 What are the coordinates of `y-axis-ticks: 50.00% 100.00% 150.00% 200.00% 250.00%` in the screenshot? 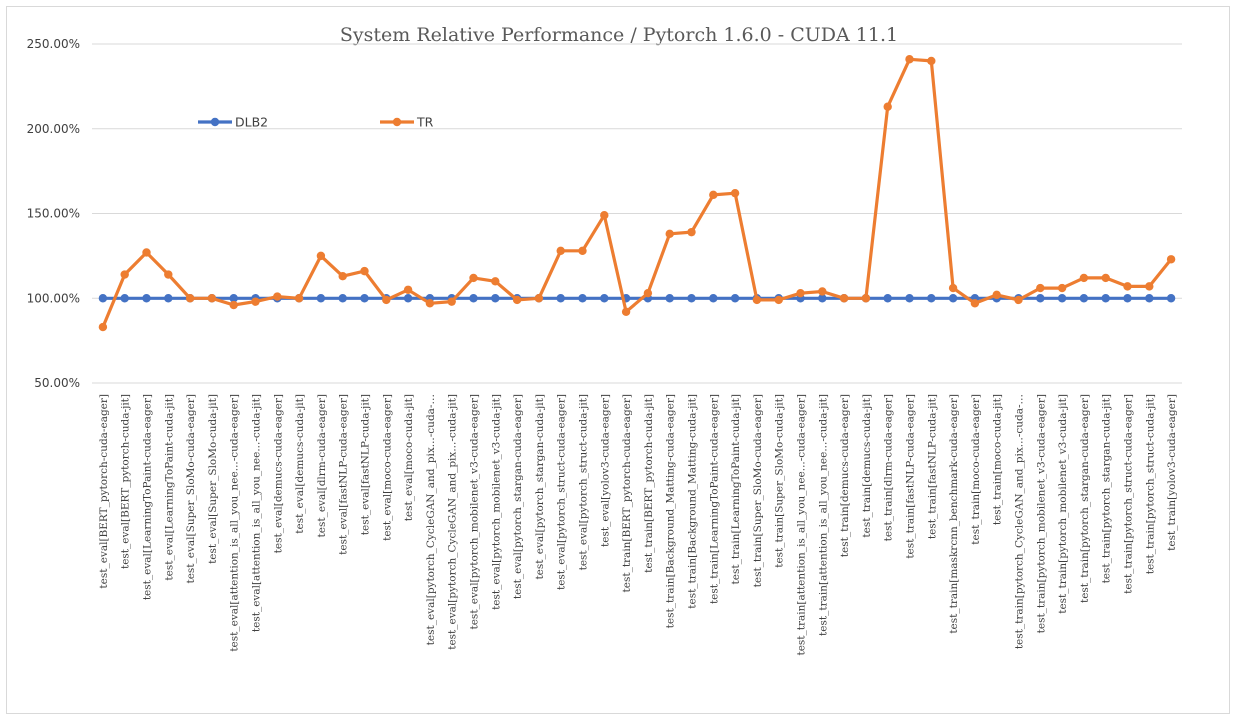 It's located at (53, 213).